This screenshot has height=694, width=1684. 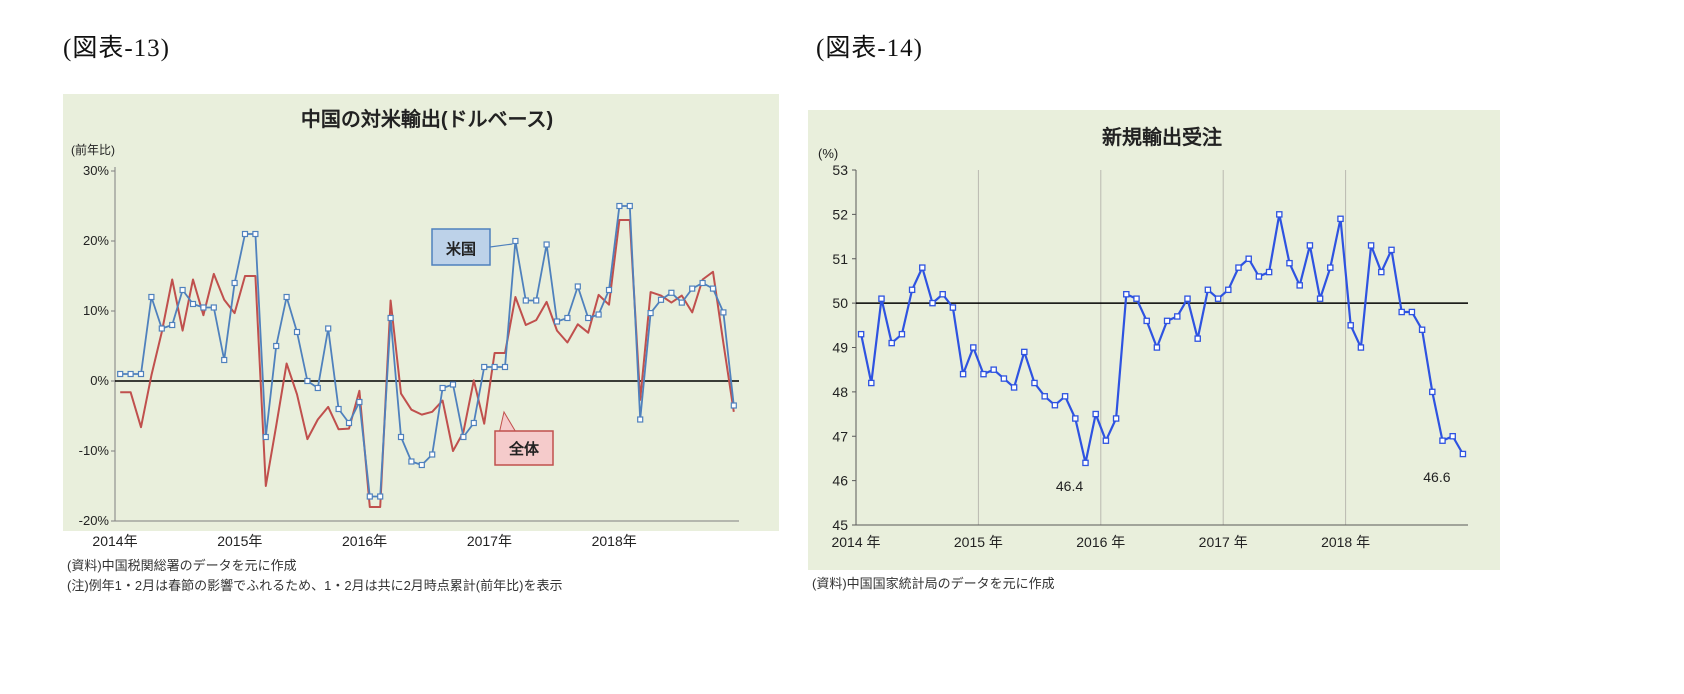 I want to click on x-tick-label: 2018年, so click(x=614, y=541).